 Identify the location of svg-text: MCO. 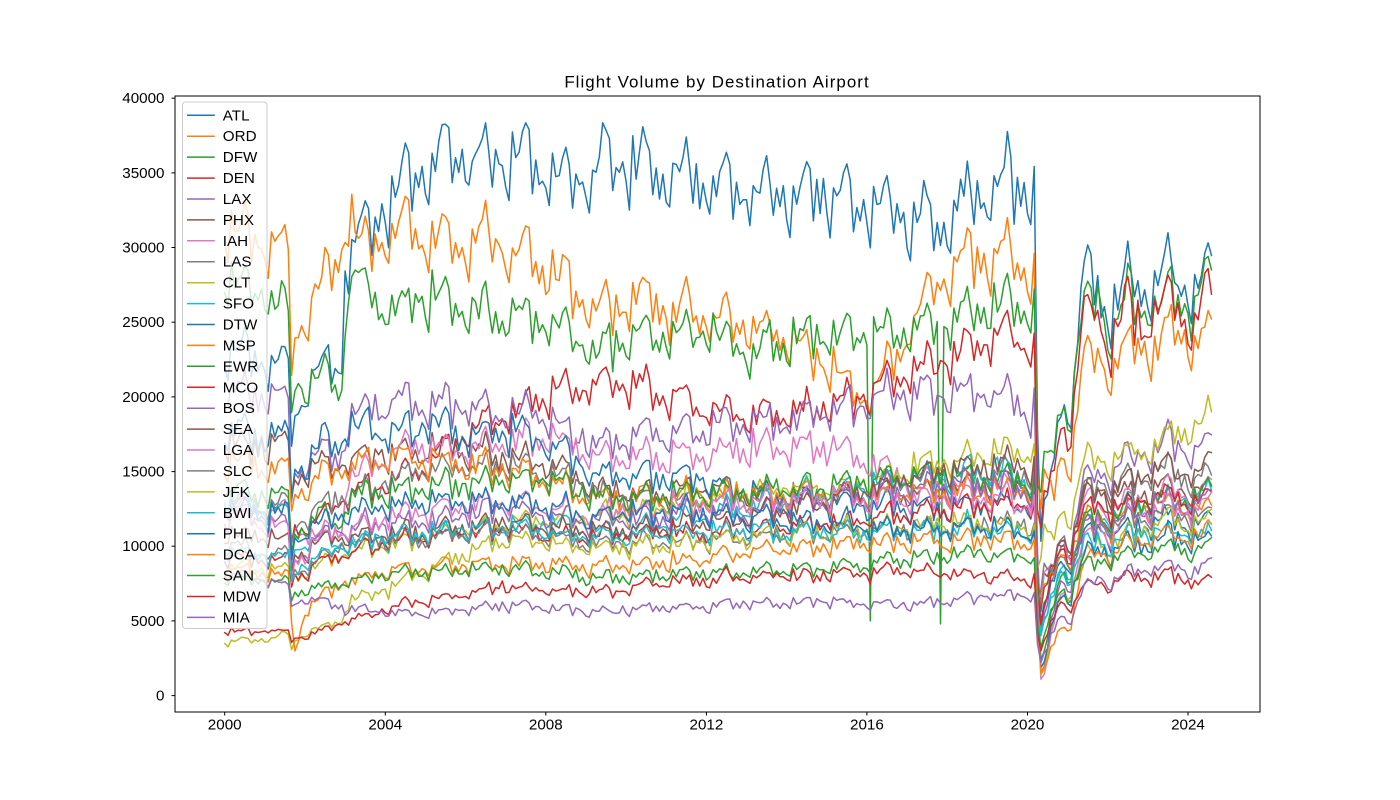
(241, 387).